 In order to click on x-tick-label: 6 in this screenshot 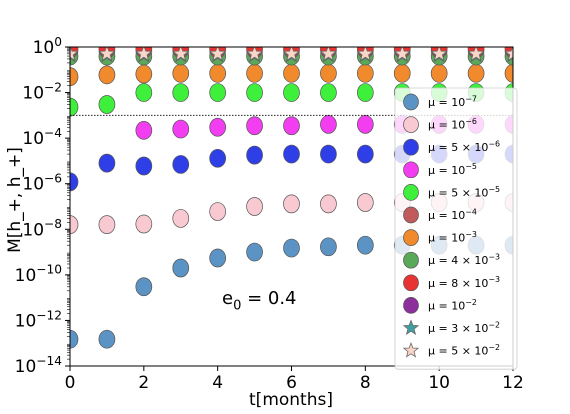, I will do `click(291, 383)`.